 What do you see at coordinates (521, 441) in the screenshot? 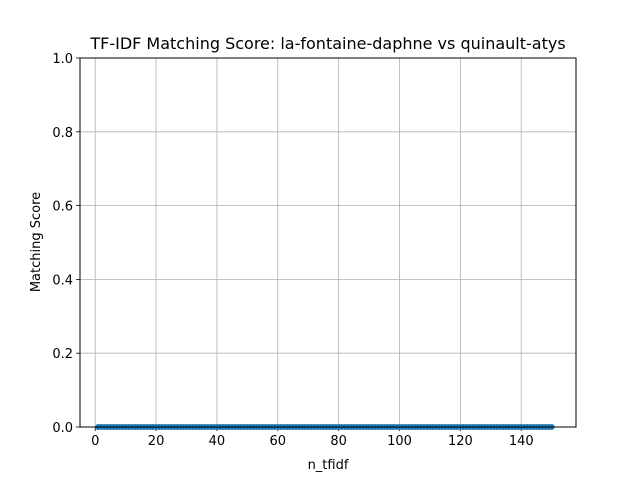
I see `x-tick-label: 140` at bounding box center [521, 441].